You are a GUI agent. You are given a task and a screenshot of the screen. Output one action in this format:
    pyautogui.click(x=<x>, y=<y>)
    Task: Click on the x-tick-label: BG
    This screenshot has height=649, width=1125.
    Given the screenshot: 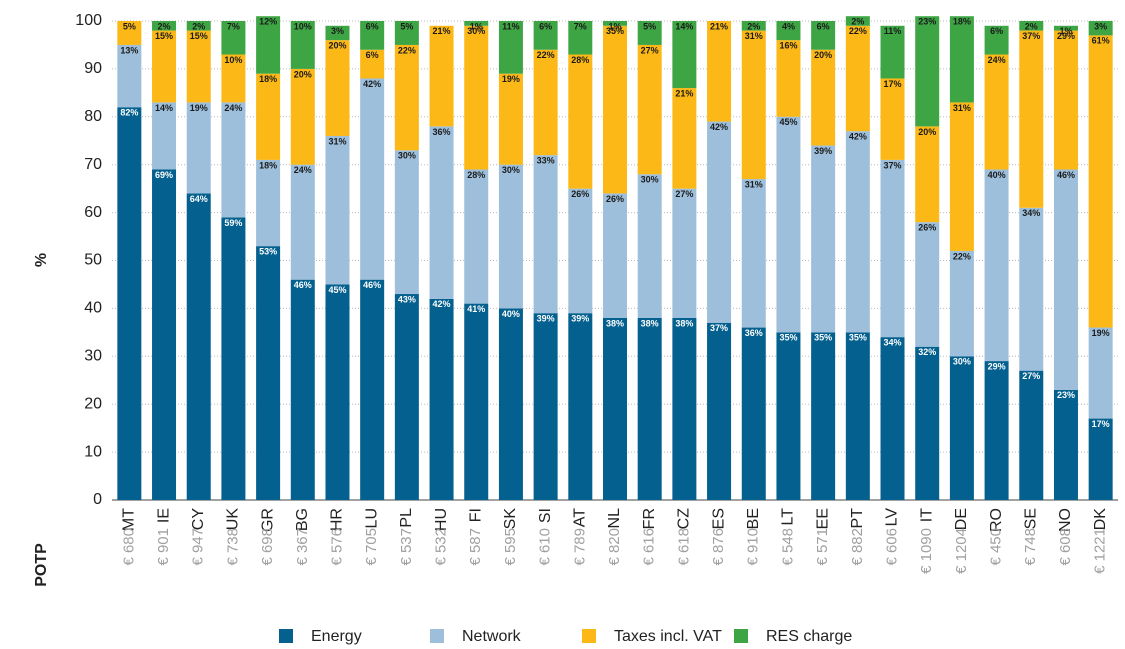 What is the action you would take?
    pyautogui.click(x=302, y=519)
    